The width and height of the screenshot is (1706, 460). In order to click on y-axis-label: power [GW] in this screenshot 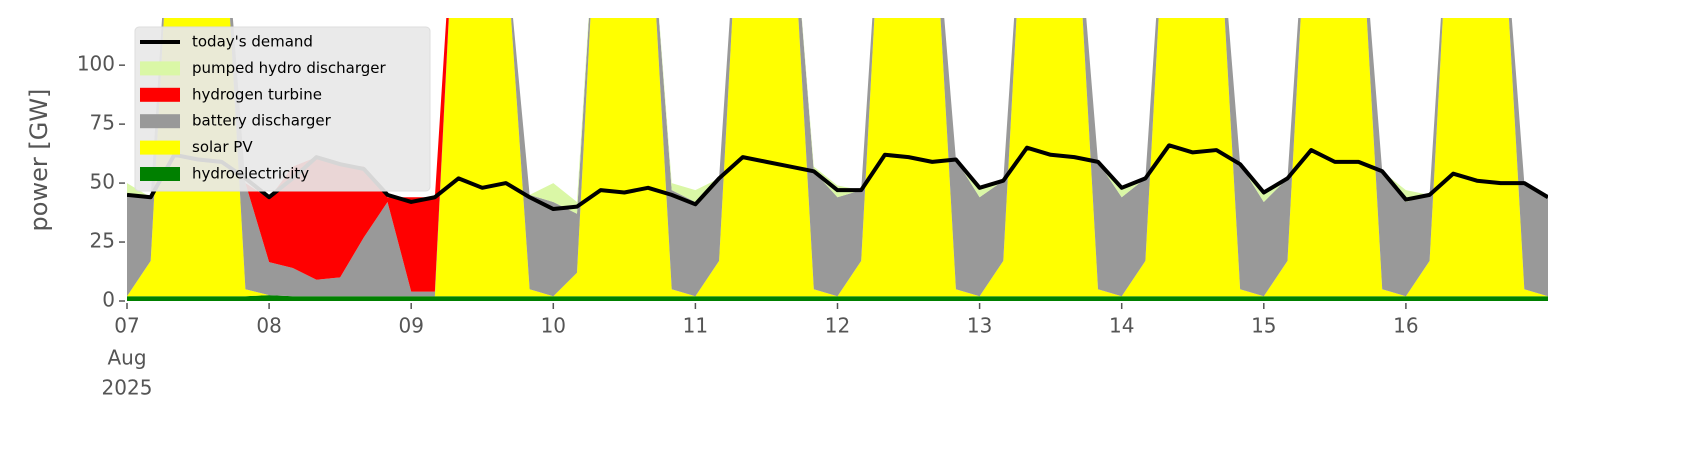, I will do `click(39, 160)`.